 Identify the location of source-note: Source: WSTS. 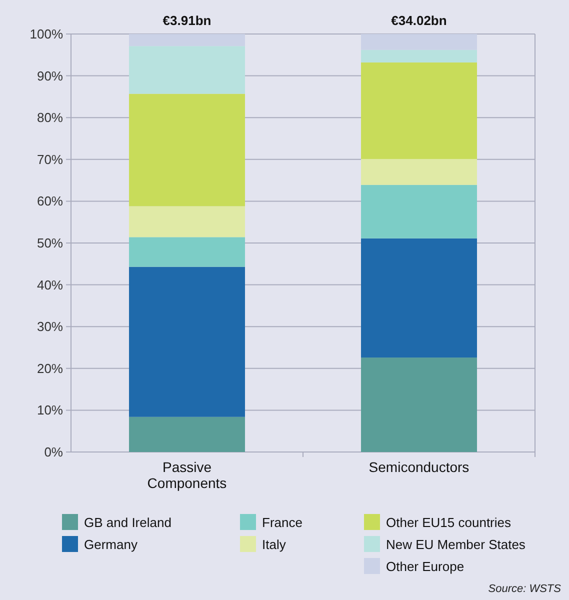
(525, 589).